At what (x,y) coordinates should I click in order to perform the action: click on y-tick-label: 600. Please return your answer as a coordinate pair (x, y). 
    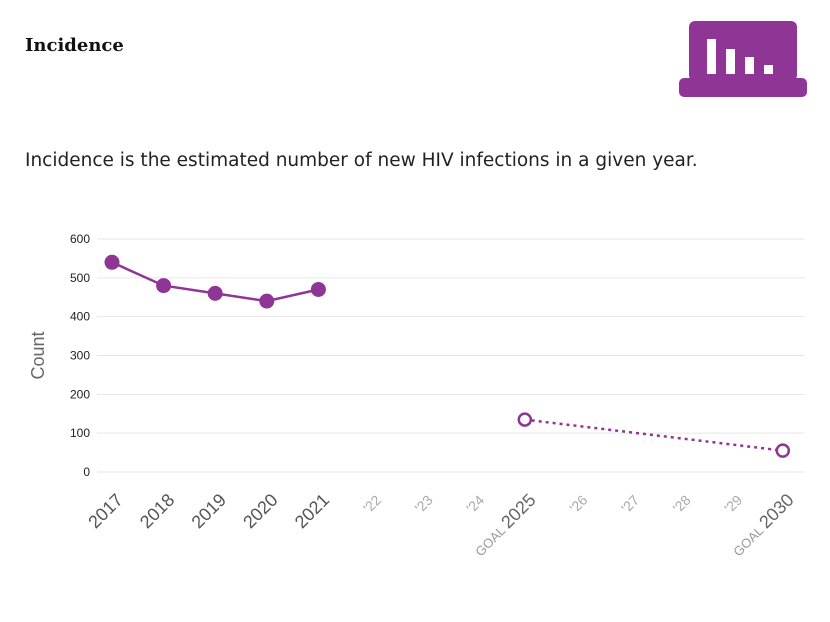
    Looking at the image, I should click on (80, 239).